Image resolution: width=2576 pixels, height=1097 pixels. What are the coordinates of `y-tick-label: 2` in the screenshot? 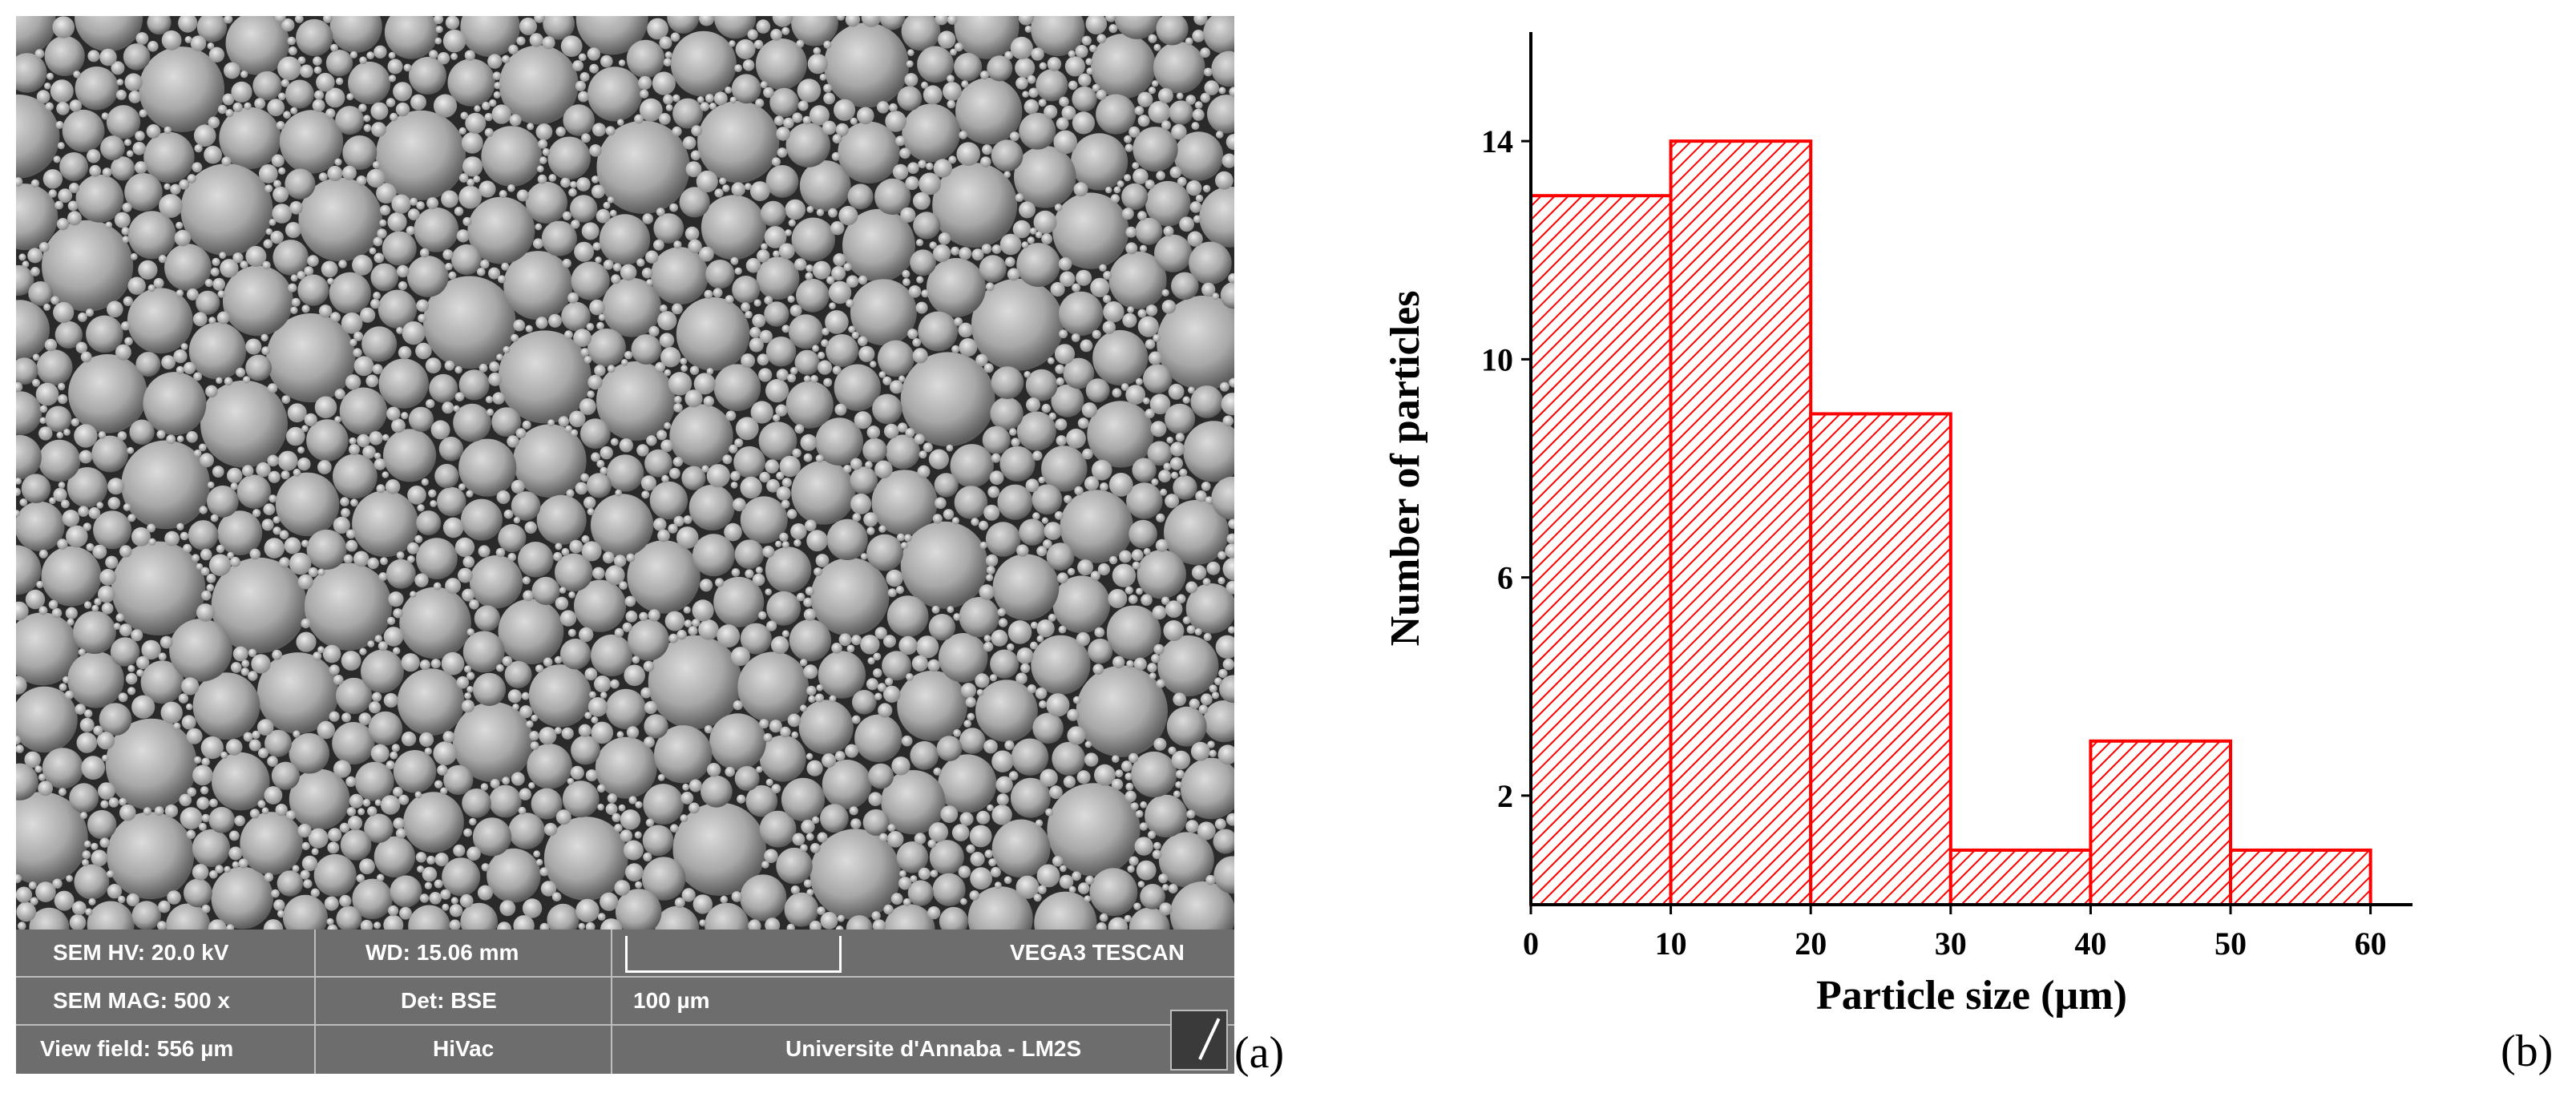 It's located at (1505, 796).